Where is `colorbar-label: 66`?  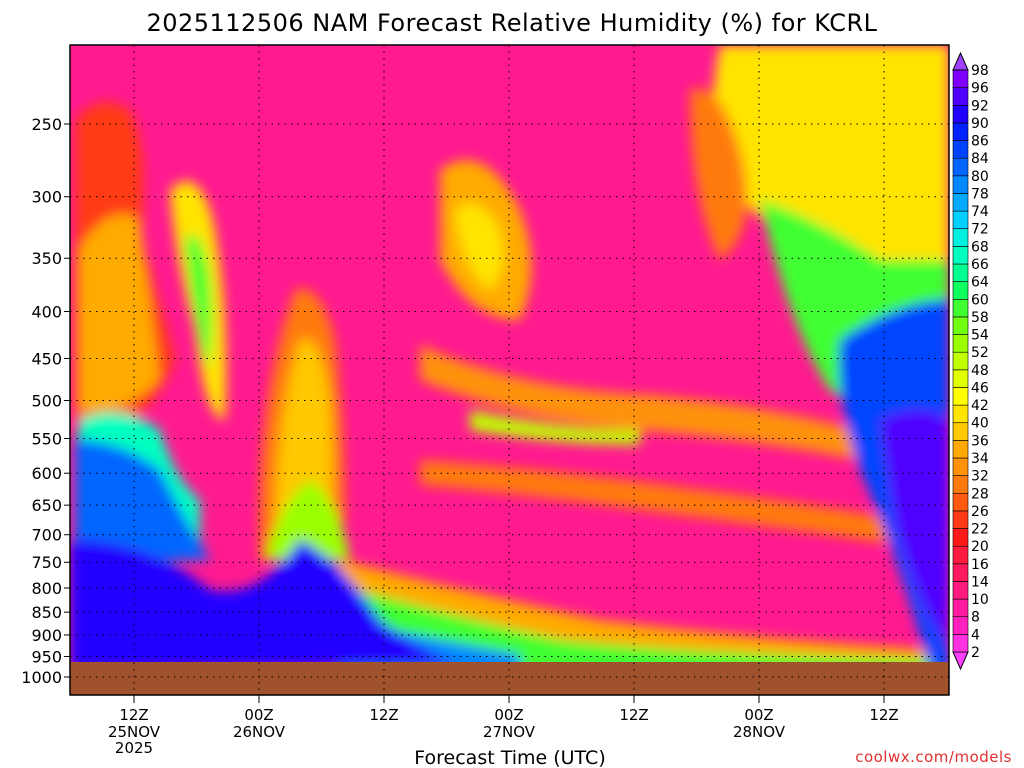
colorbar-label: 66 is located at coordinates (980, 265).